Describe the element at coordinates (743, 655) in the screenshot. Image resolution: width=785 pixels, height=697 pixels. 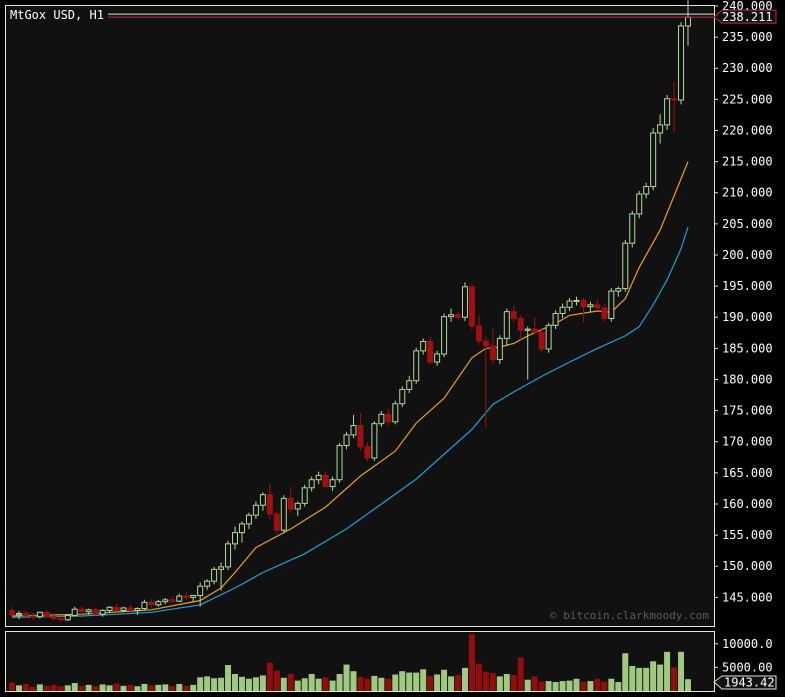
I see `volume-axis: 5000.00 10000.0` at that location.